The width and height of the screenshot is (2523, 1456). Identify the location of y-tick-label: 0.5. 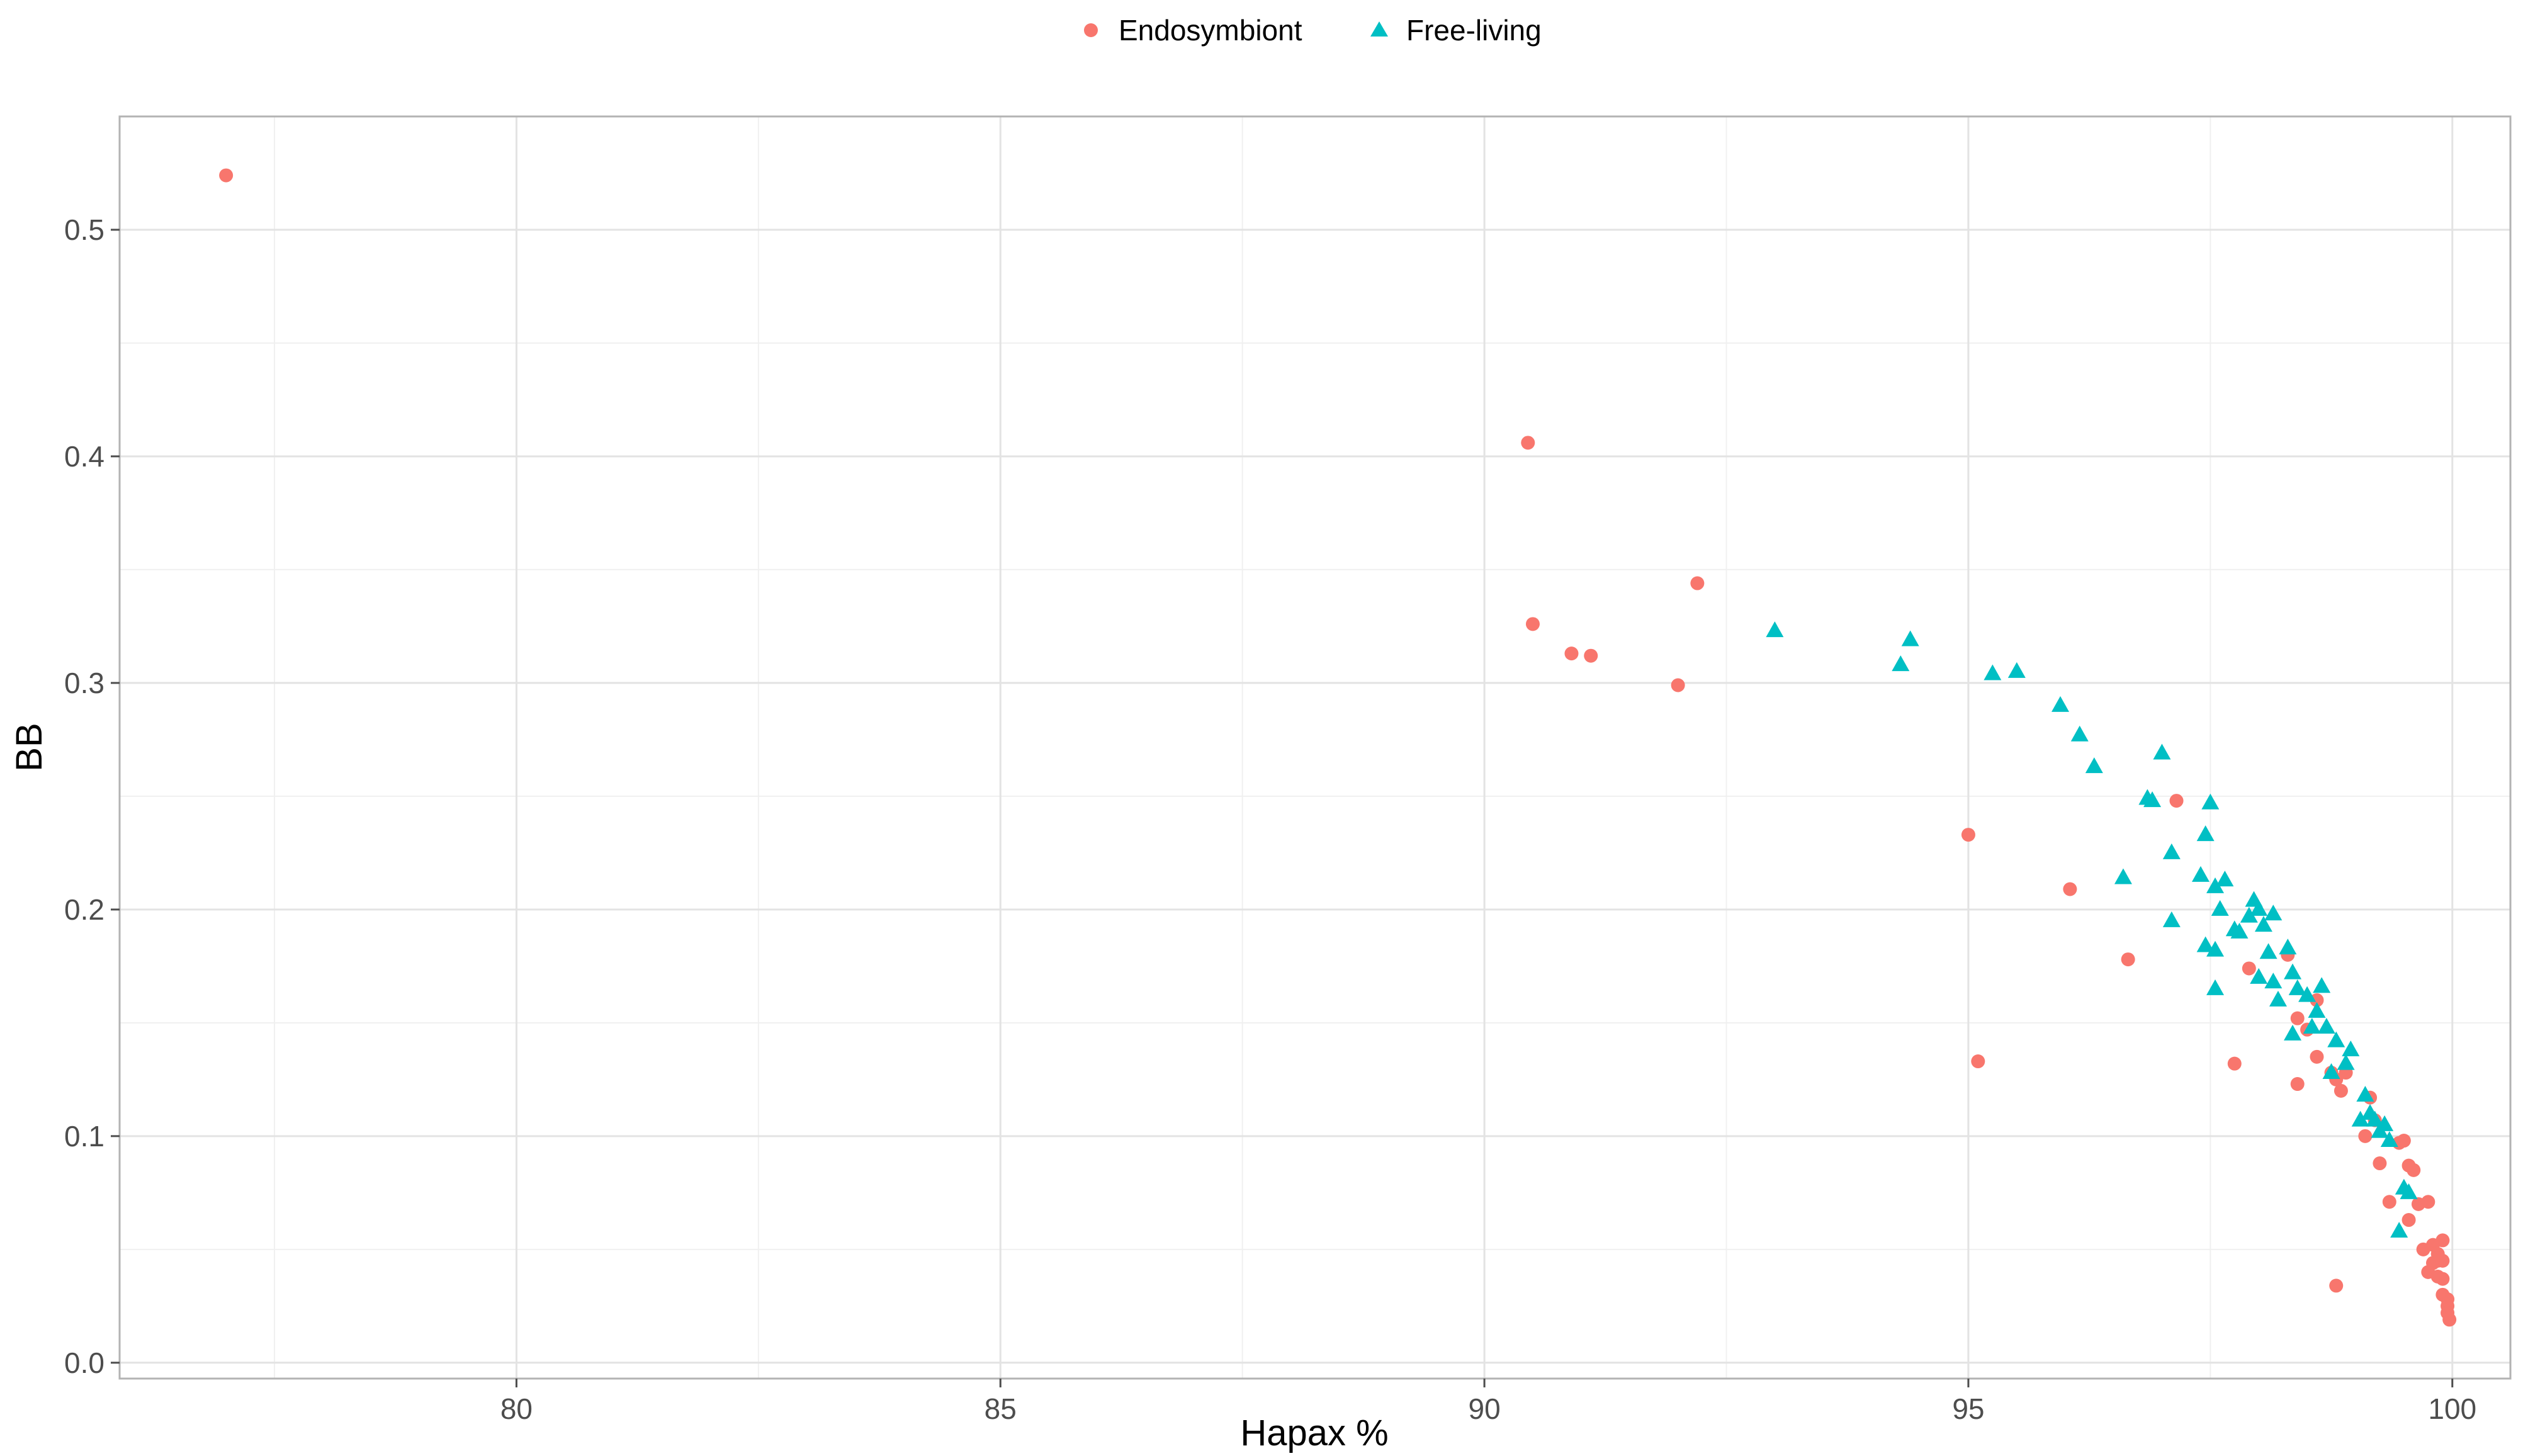
(84, 229).